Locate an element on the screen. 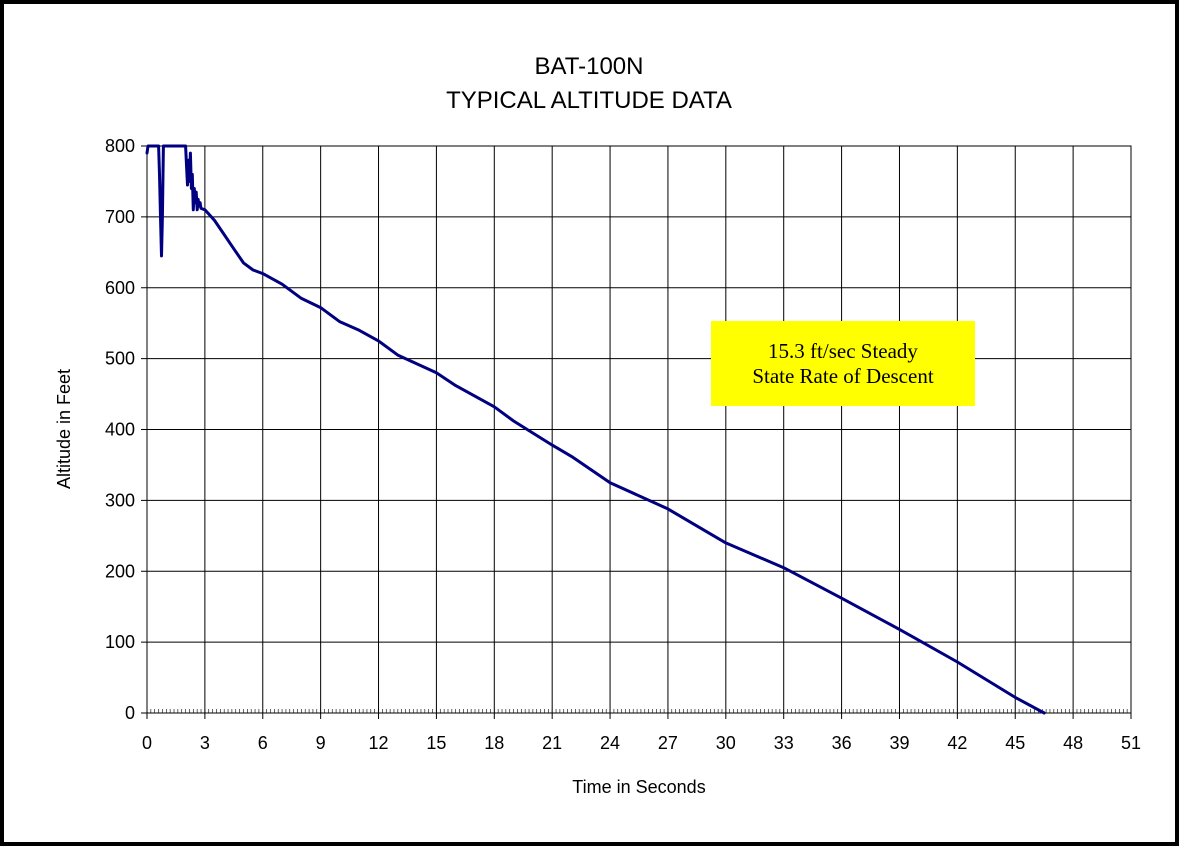 Image resolution: width=1179 pixels, height=846 pixels. x-tick-label: 45 is located at coordinates (1015, 743).